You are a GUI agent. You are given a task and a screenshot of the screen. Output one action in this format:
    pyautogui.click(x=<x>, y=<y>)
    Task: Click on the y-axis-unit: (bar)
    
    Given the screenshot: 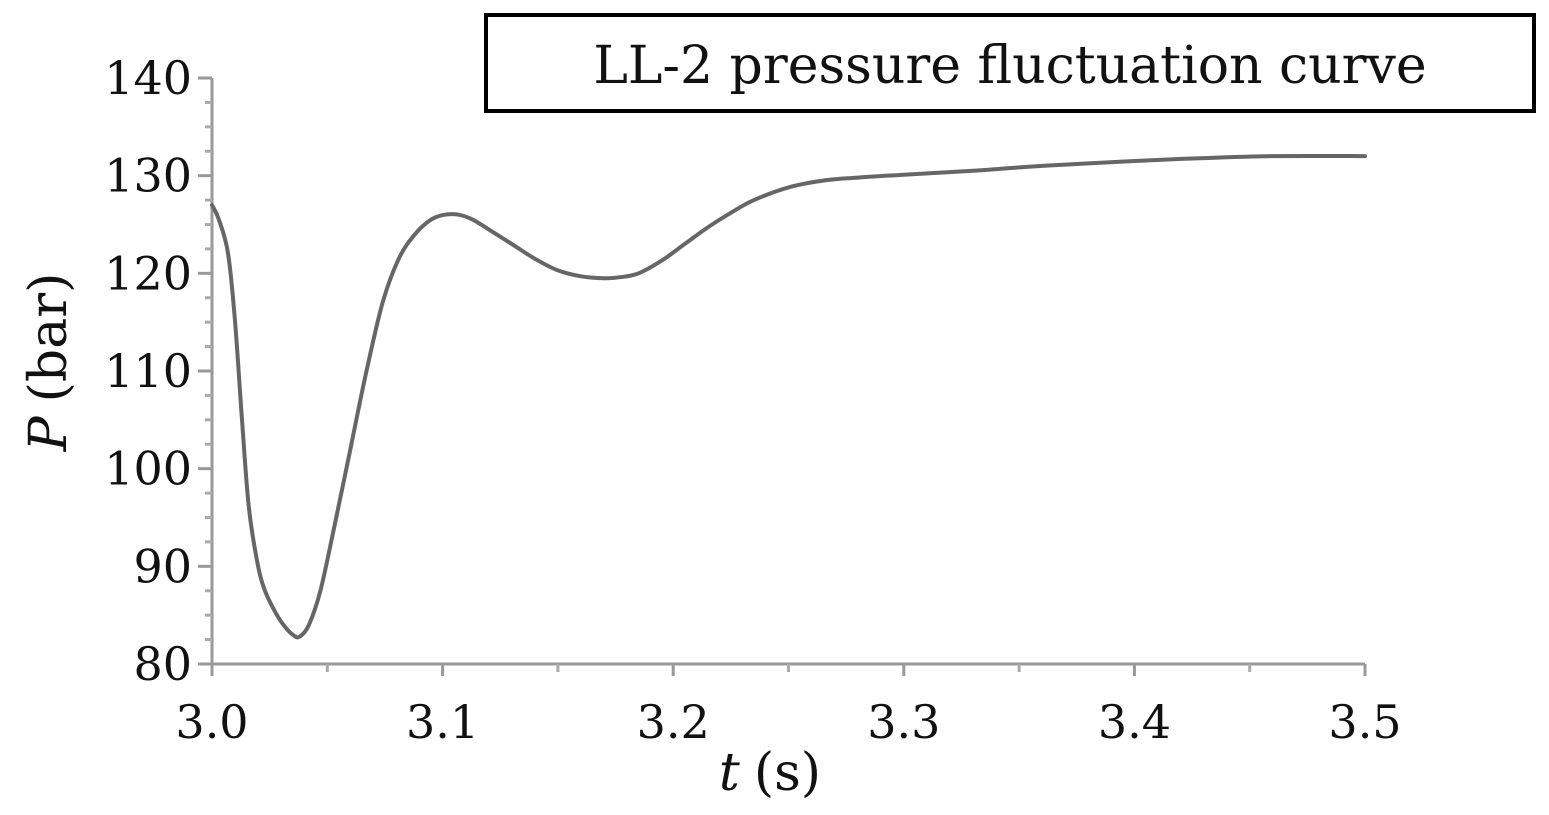 What is the action you would take?
    pyautogui.click(x=49, y=338)
    